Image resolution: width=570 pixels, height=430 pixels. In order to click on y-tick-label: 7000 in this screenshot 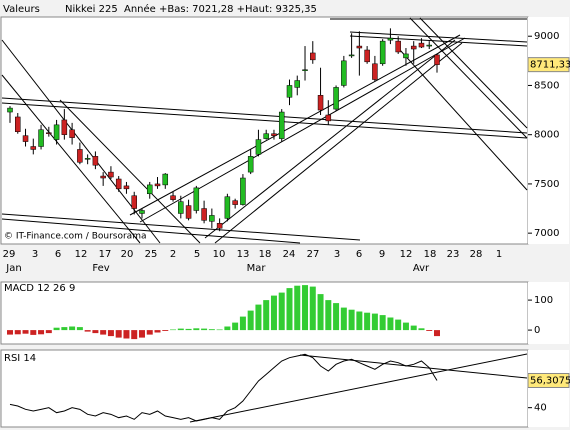, I will do `click(546, 233)`.